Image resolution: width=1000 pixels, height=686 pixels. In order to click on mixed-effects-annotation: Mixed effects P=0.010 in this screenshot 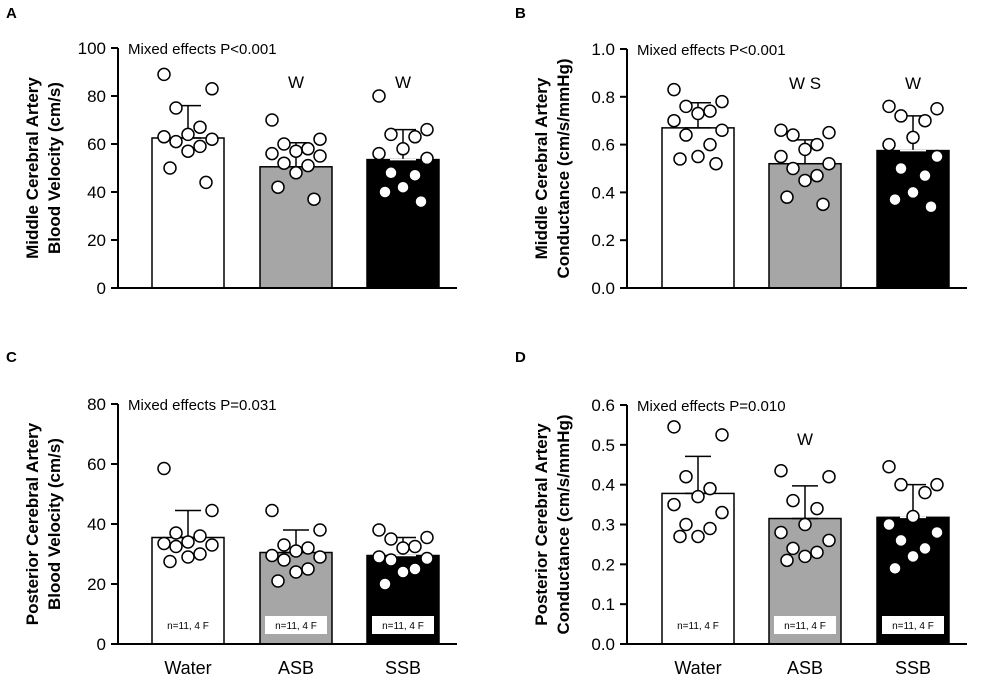, I will do `click(711, 406)`.